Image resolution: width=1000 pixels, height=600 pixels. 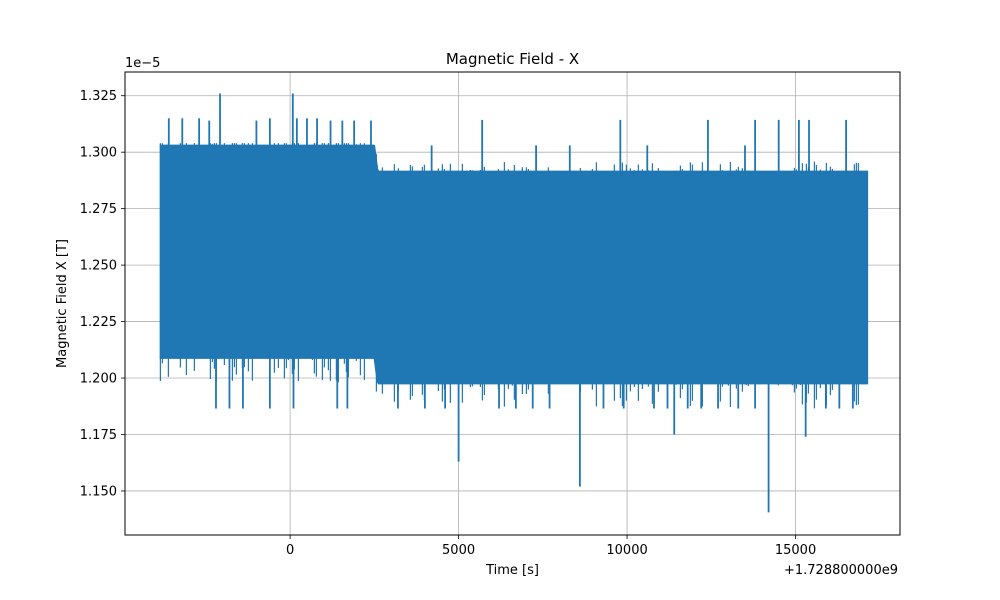 What do you see at coordinates (841, 570) in the screenshot?
I see `x-axis-offset-text: +1.728800000e9` at bounding box center [841, 570].